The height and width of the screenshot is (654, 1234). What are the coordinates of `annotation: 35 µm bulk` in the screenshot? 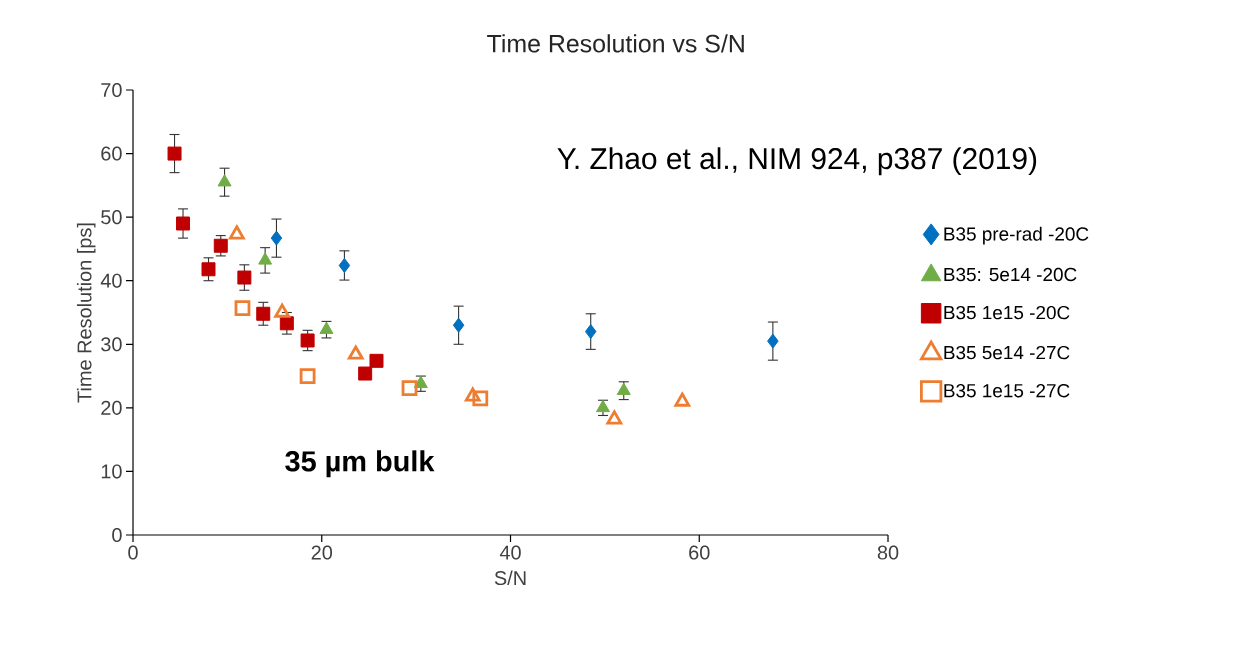 It's located at (360, 464).